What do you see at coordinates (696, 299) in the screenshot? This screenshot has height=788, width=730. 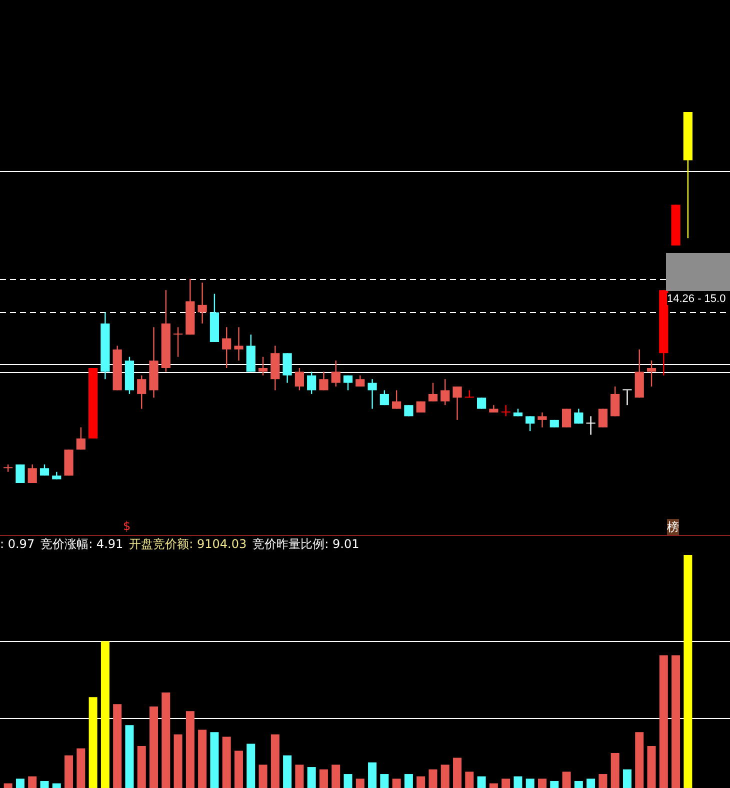 I see `annotation: 14.26 - 15.0` at bounding box center [696, 299].